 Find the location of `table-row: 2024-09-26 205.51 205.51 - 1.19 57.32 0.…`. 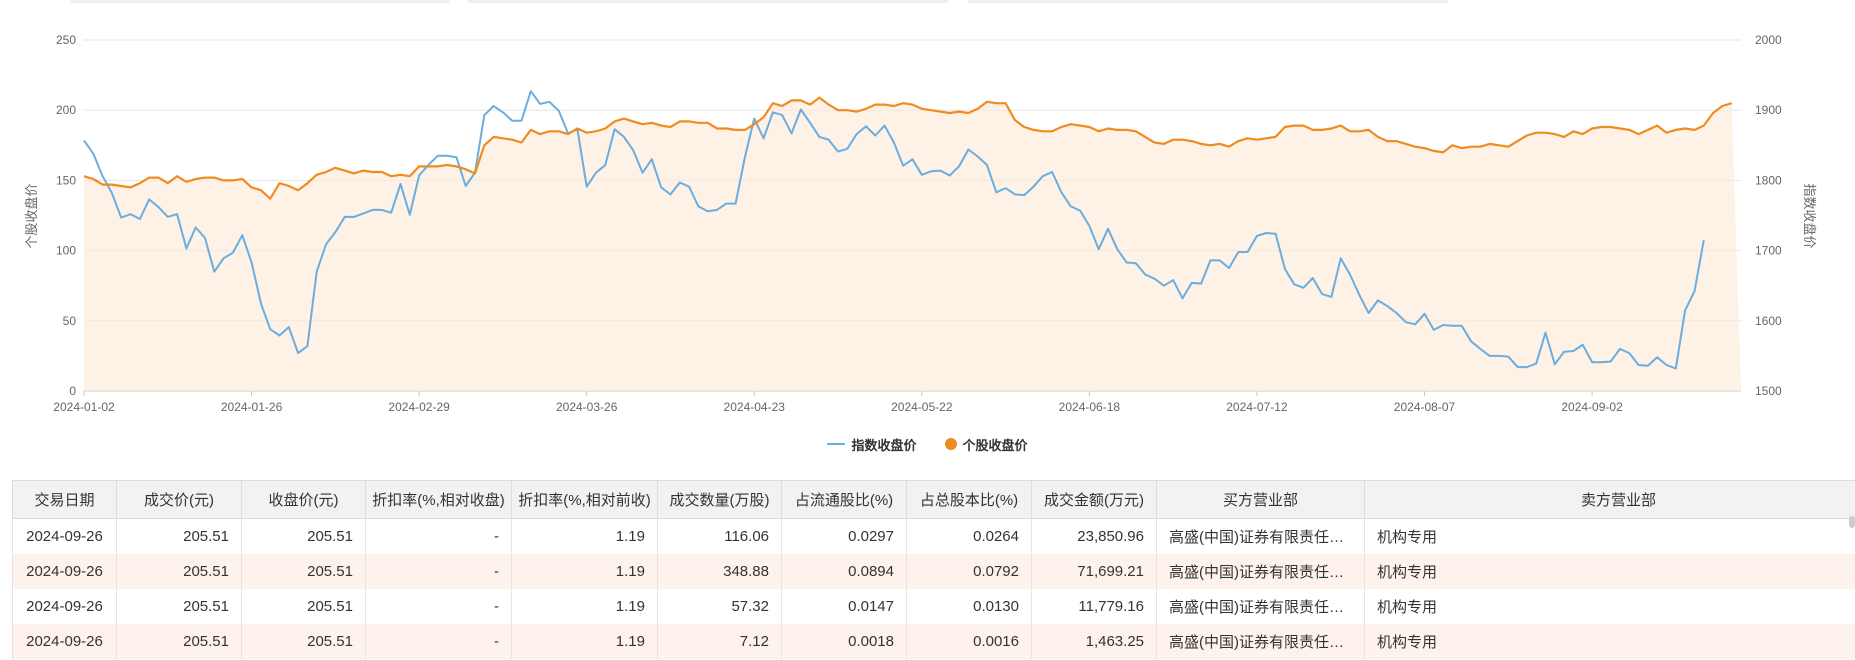

table-row: 2024-09-26 205.51 205.51 - 1.19 57.32 0.… is located at coordinates (933, 606).